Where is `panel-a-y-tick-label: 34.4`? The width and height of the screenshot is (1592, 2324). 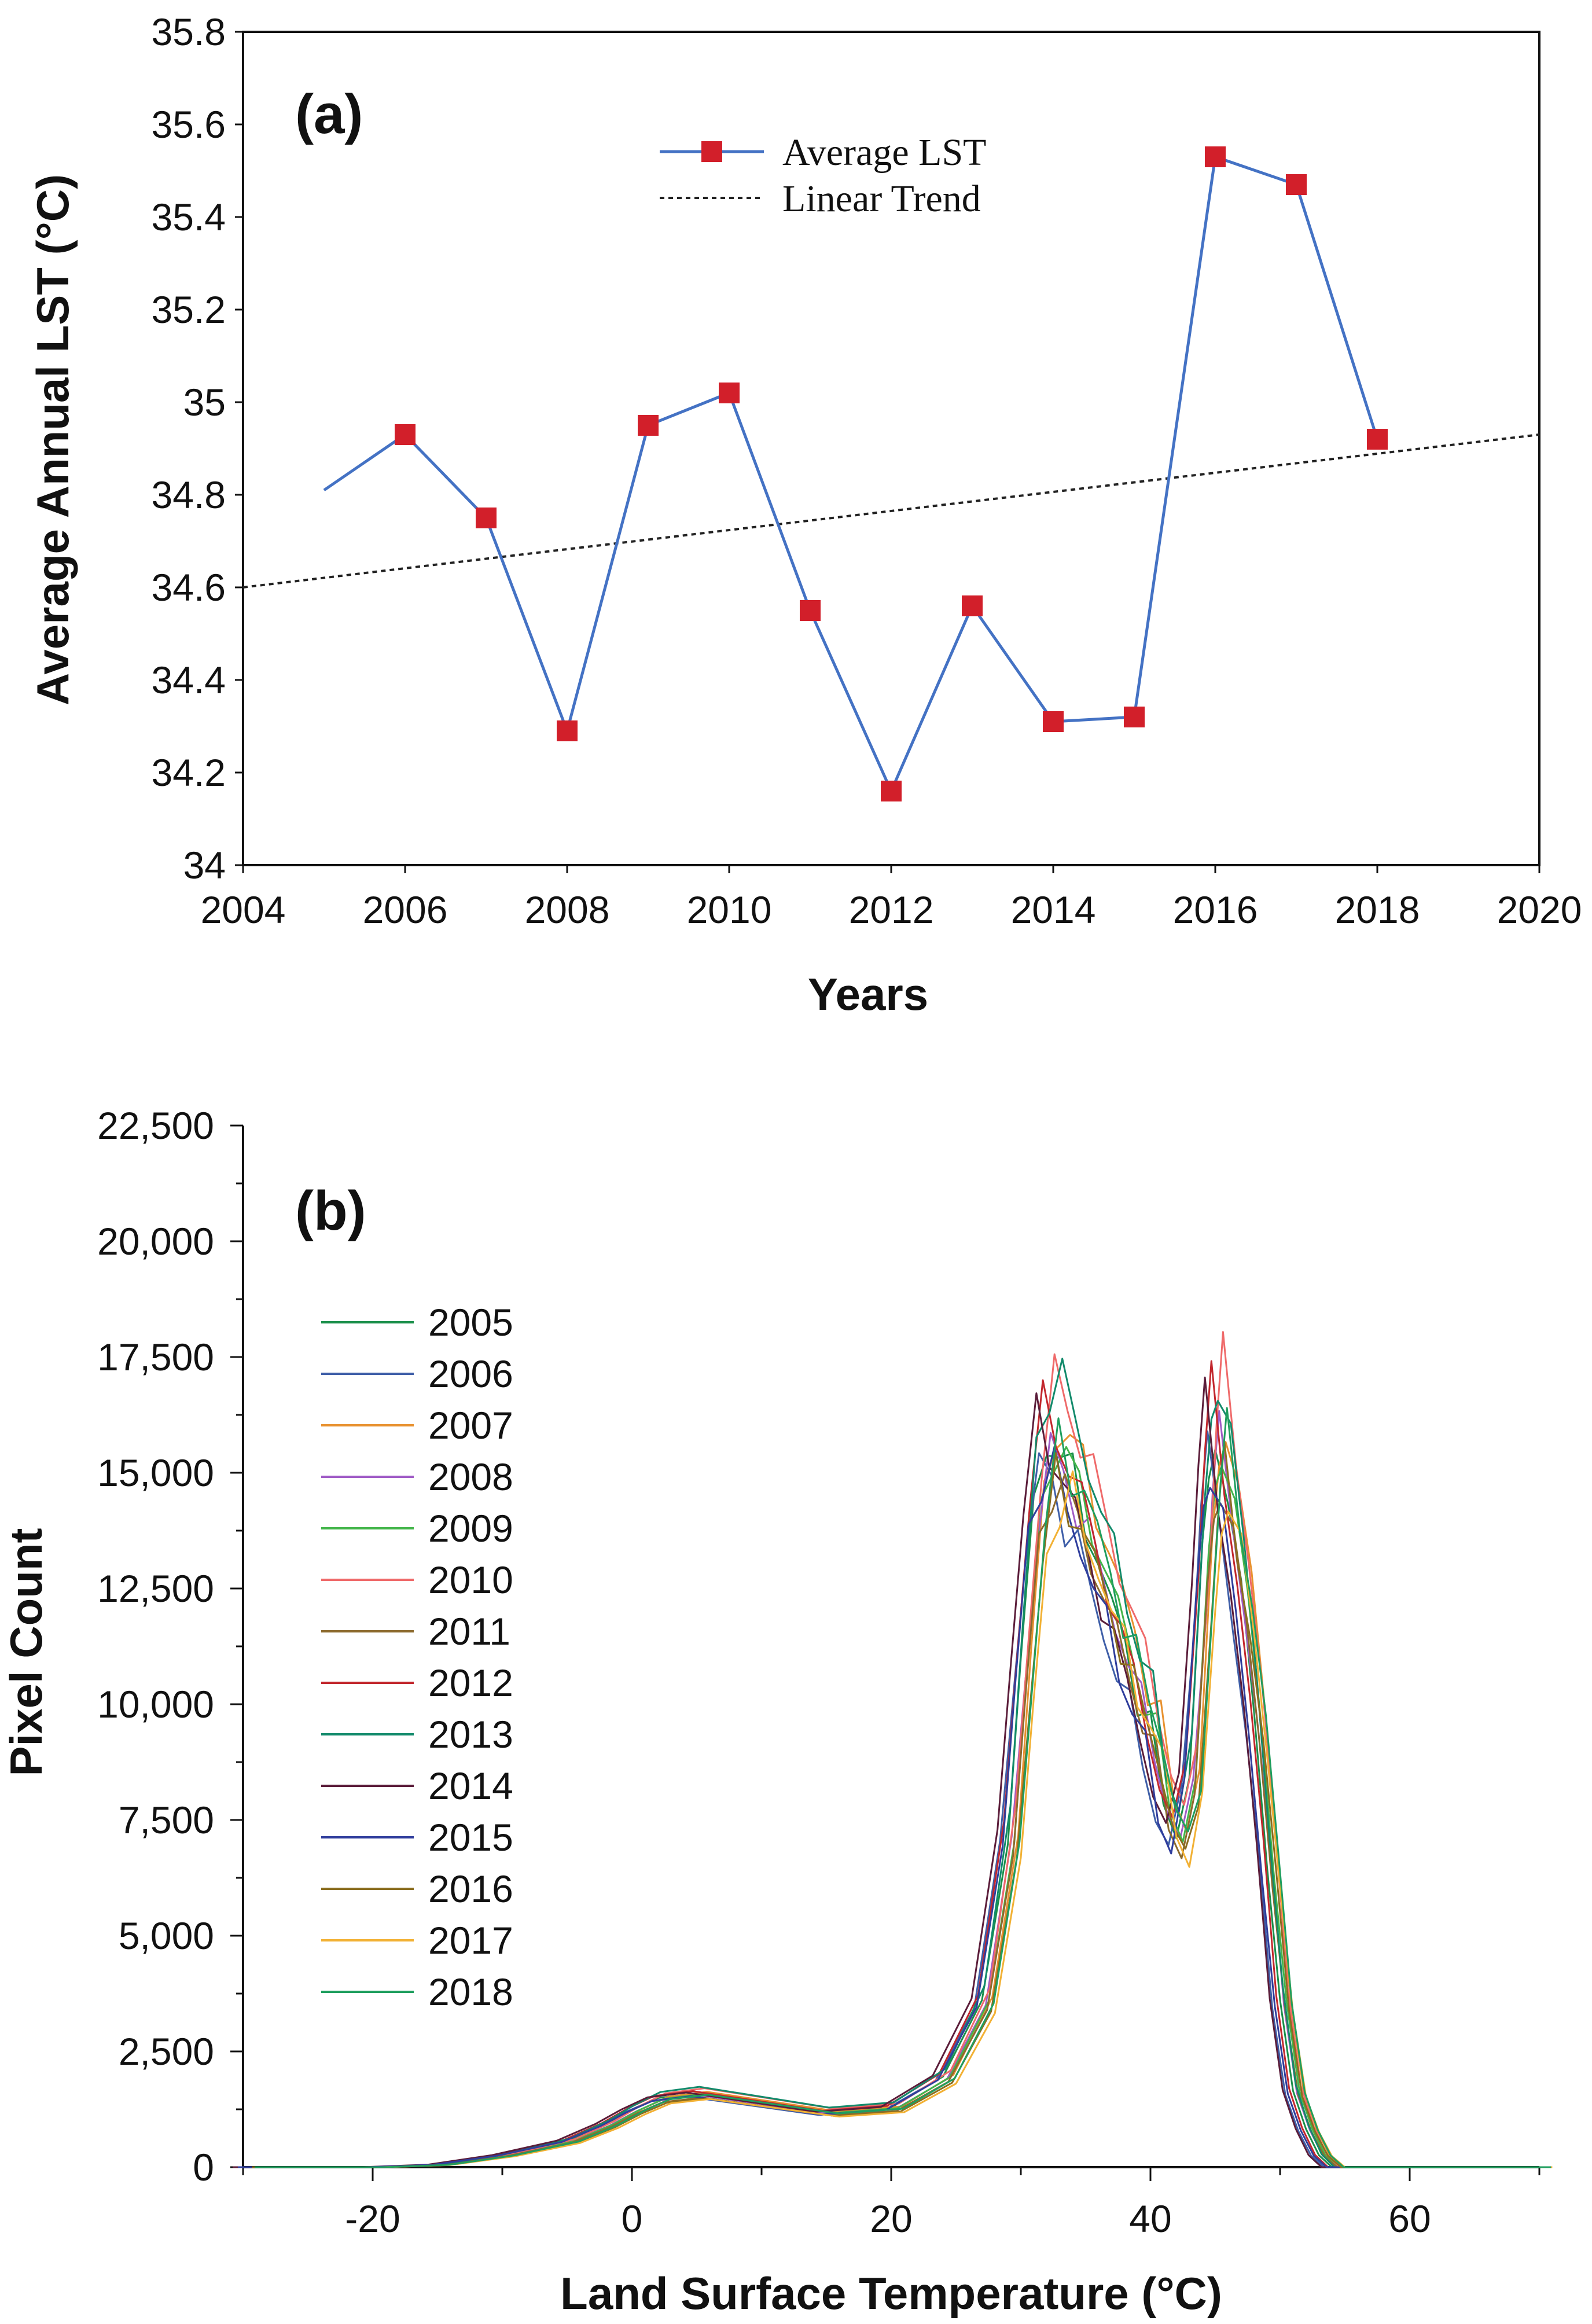 panel-a-y-tick-label: 34.4 is located at coordinates (189, 680).